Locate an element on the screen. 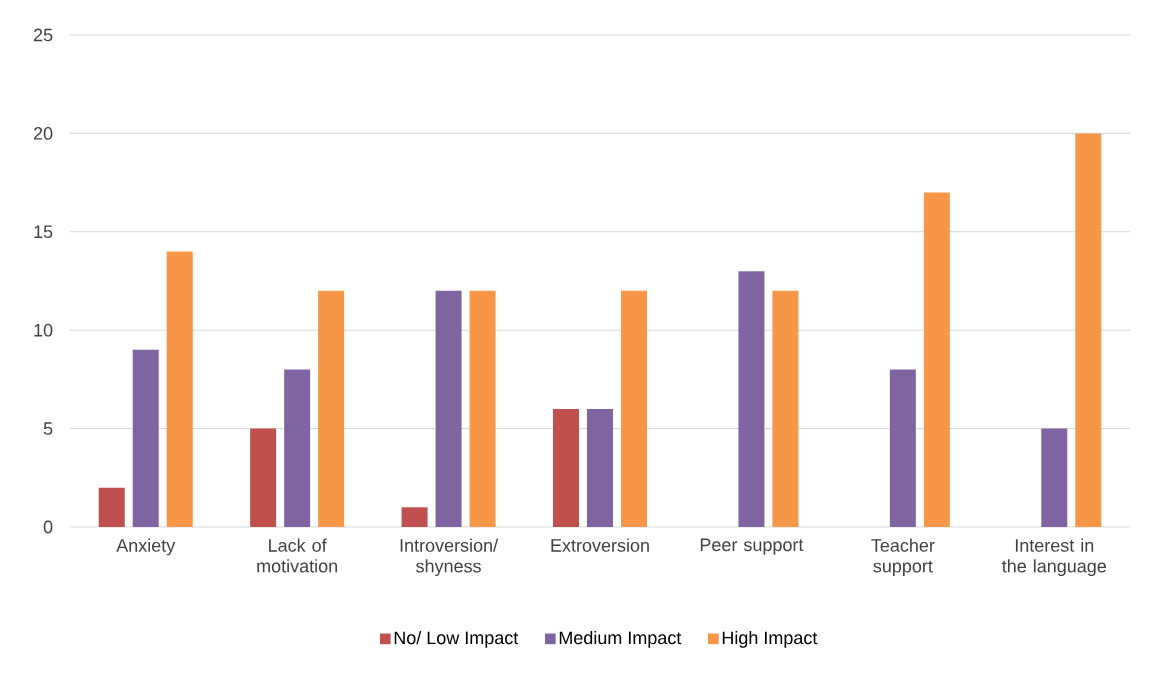 The image size is (1154, 674). x-tick-label: Extroversion is located at coordinates (600, 545).